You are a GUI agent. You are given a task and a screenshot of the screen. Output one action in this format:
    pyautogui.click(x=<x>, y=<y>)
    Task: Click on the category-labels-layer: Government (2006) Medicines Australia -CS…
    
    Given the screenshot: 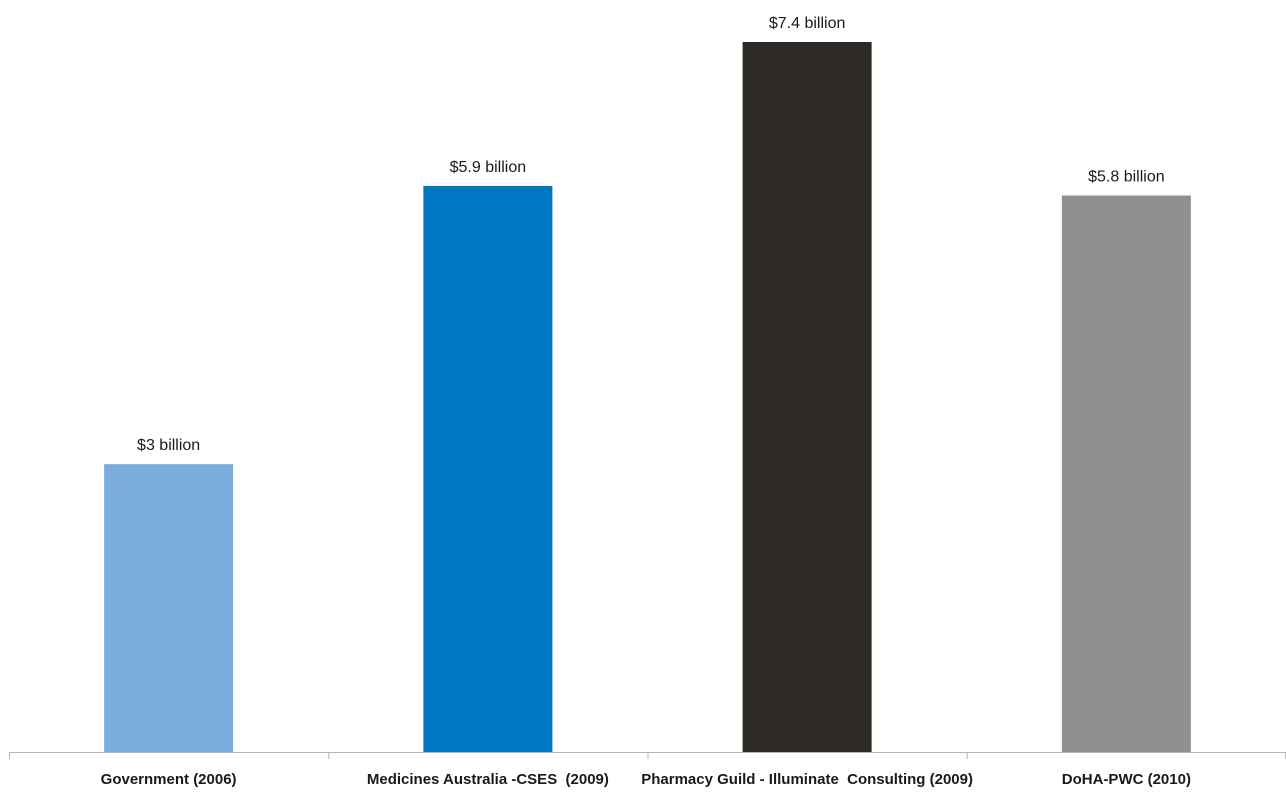 What is the action you would take?
    pyautogui.click(x=646, y=779)
    